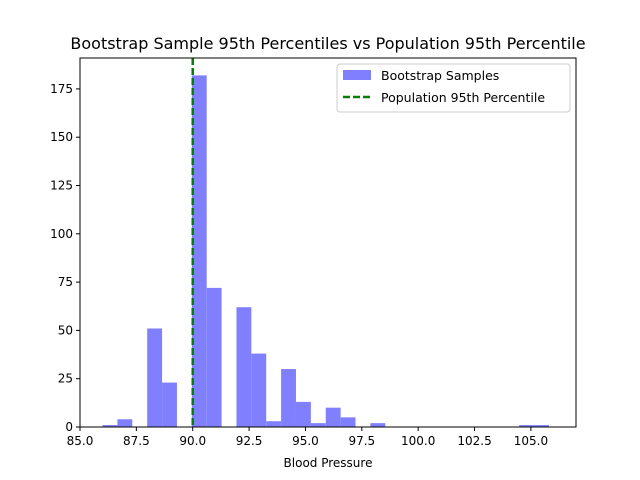  Describe the element at coordinates (65, 379) in the screenshot. I see `y-tick-label: 25` at that location.